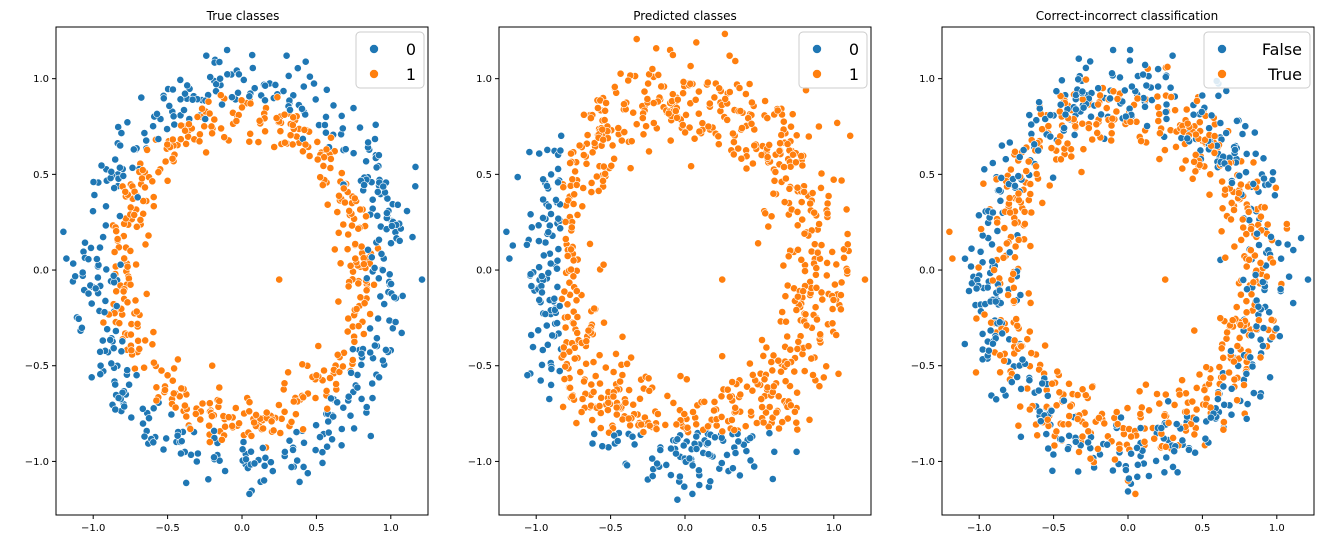  What do you see at coordinates (817, 74) in the screenshot?
I see `legend-marker` at bounding box center [817, 74].